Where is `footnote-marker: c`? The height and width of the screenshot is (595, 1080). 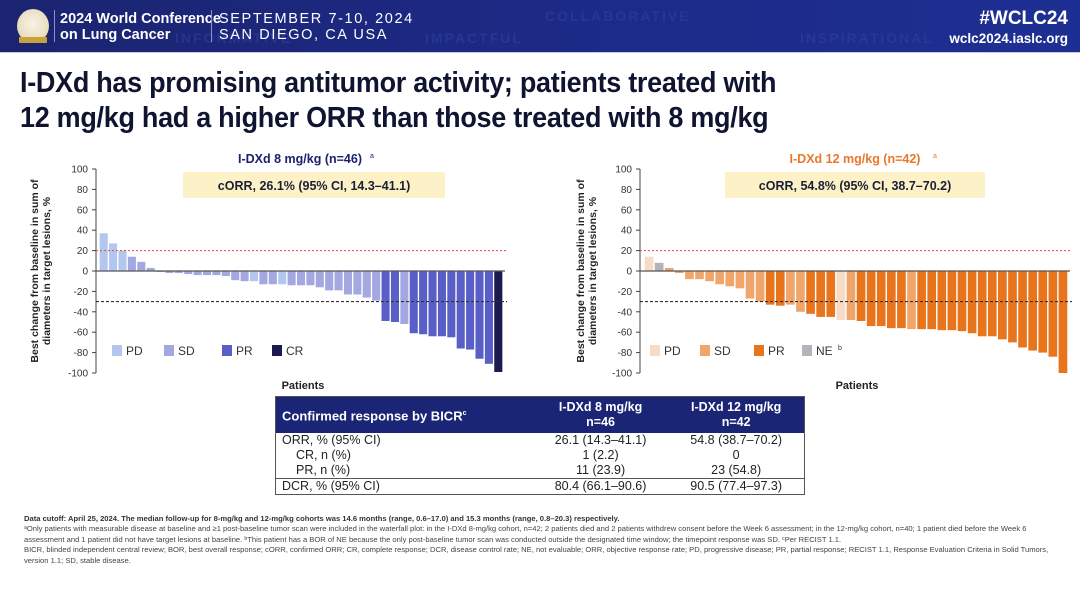
footnote-marker: c is located at coordinates (464, 414).